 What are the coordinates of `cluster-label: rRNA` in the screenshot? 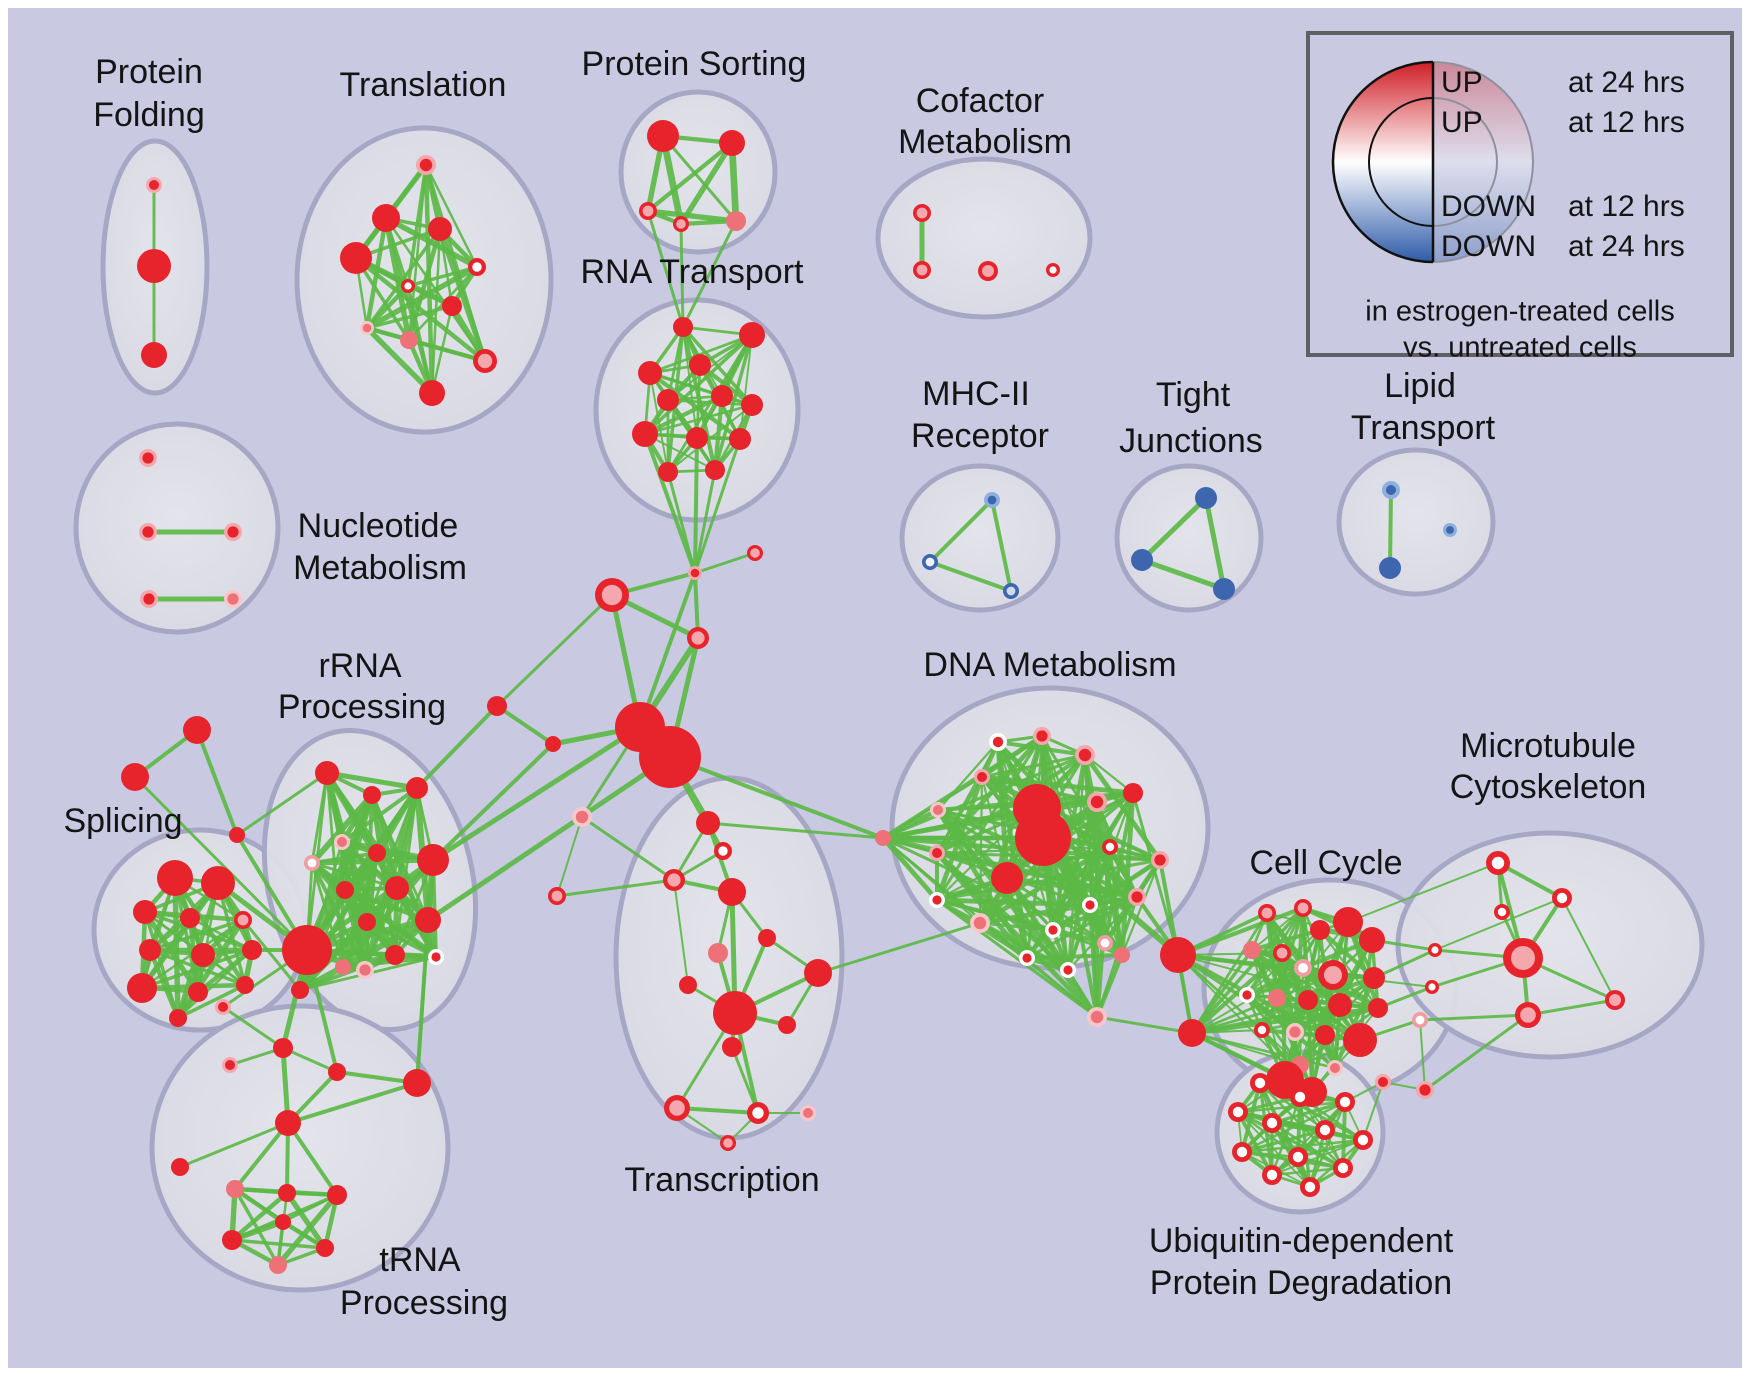 It's located at (359, 666).